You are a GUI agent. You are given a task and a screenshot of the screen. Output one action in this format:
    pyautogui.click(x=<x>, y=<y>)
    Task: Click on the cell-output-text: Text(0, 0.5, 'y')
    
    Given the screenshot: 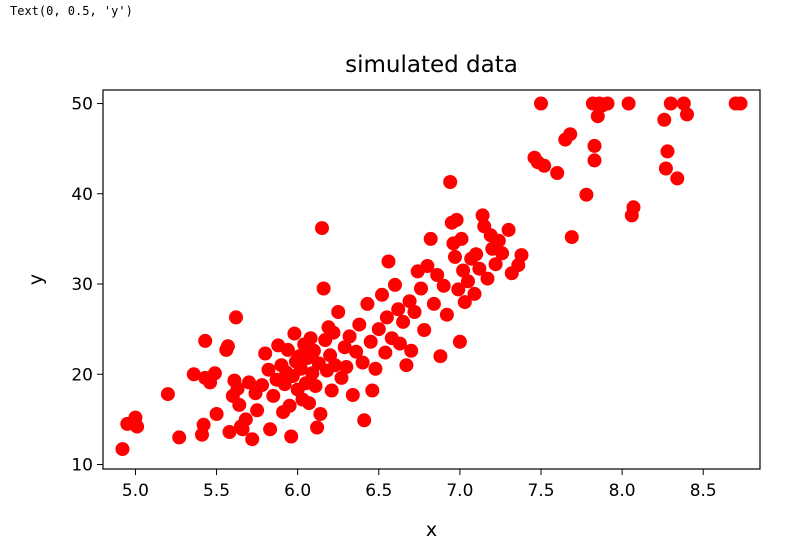 What is the action you would take?
    pyautogui.click(x=71, y=11)
    